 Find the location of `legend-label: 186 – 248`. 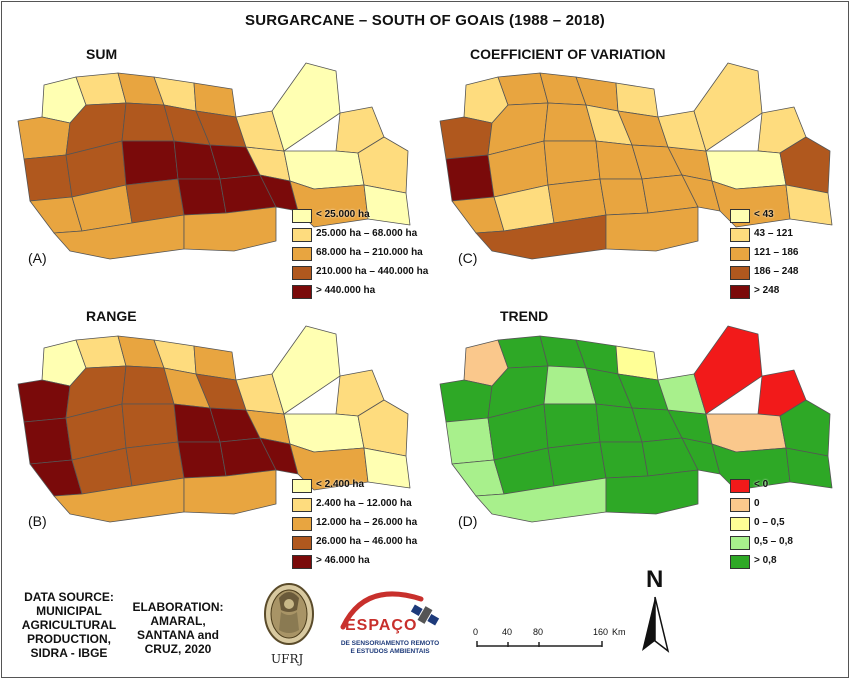

legend-label: 186 – 248 is located at coordinates (776, 271).